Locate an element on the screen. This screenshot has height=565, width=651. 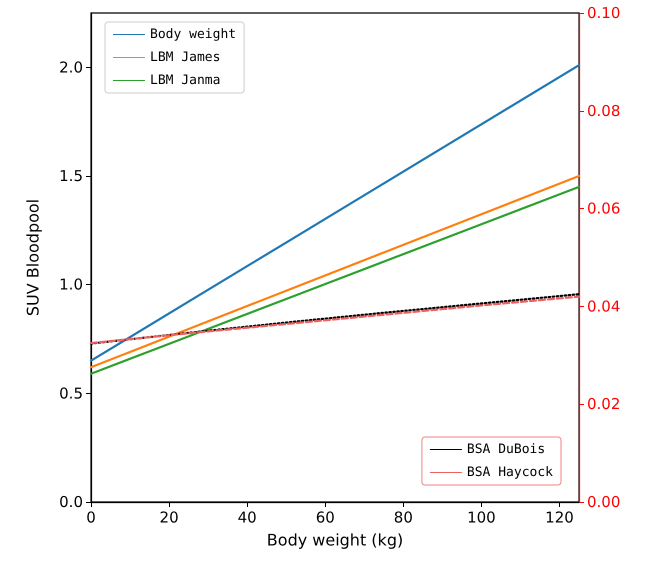
y-tick-label: 1.0 is located at coordinates (71, 285).